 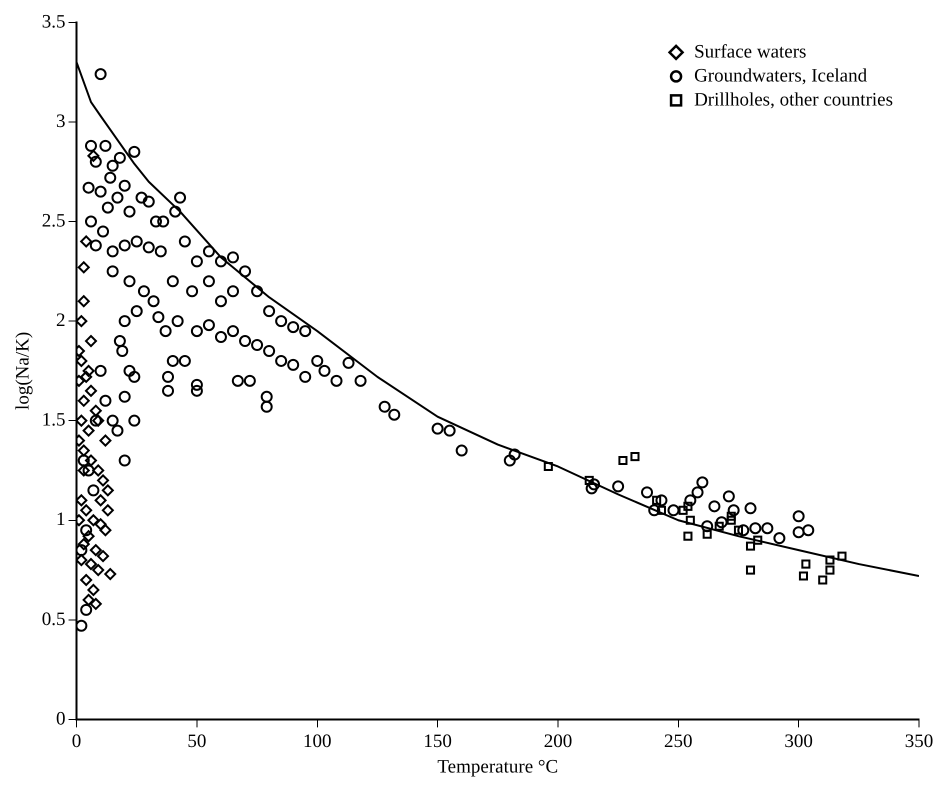 What do you see at coordinates (54, 221) in the screenshot?
I see `y-tick-label: 2.5` at bounding box center [54, 221].